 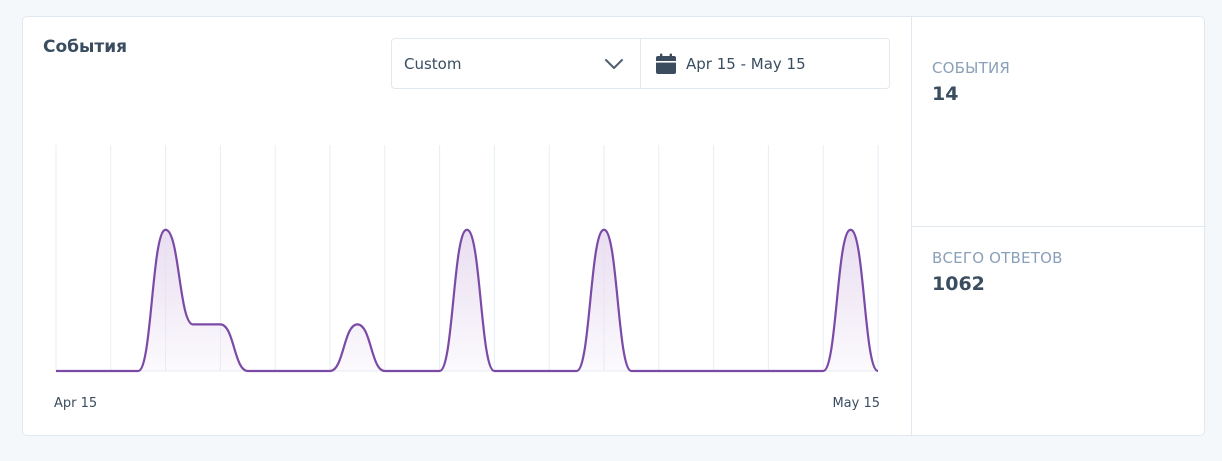 I want to click on stat-responses-label: Всего ответов, so click(x=997, y=258).